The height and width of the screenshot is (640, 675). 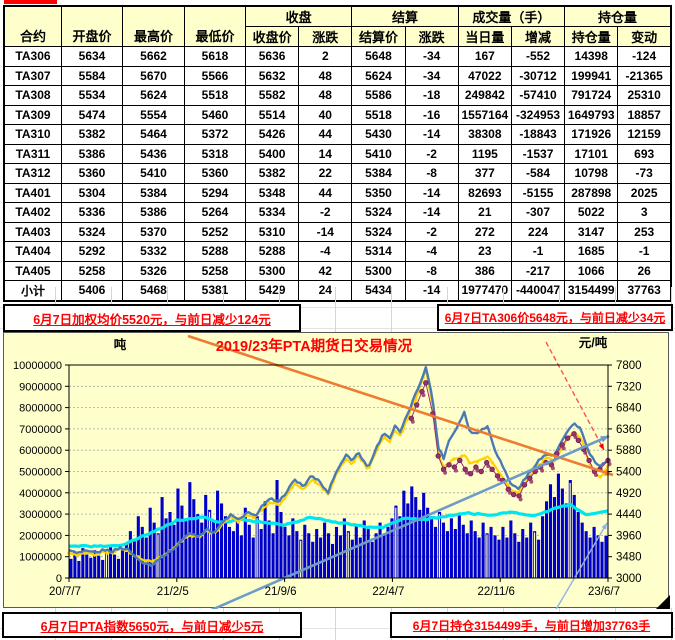 I want to click on left-axis-tick-label: 9000000, so click(x=40, y=387).